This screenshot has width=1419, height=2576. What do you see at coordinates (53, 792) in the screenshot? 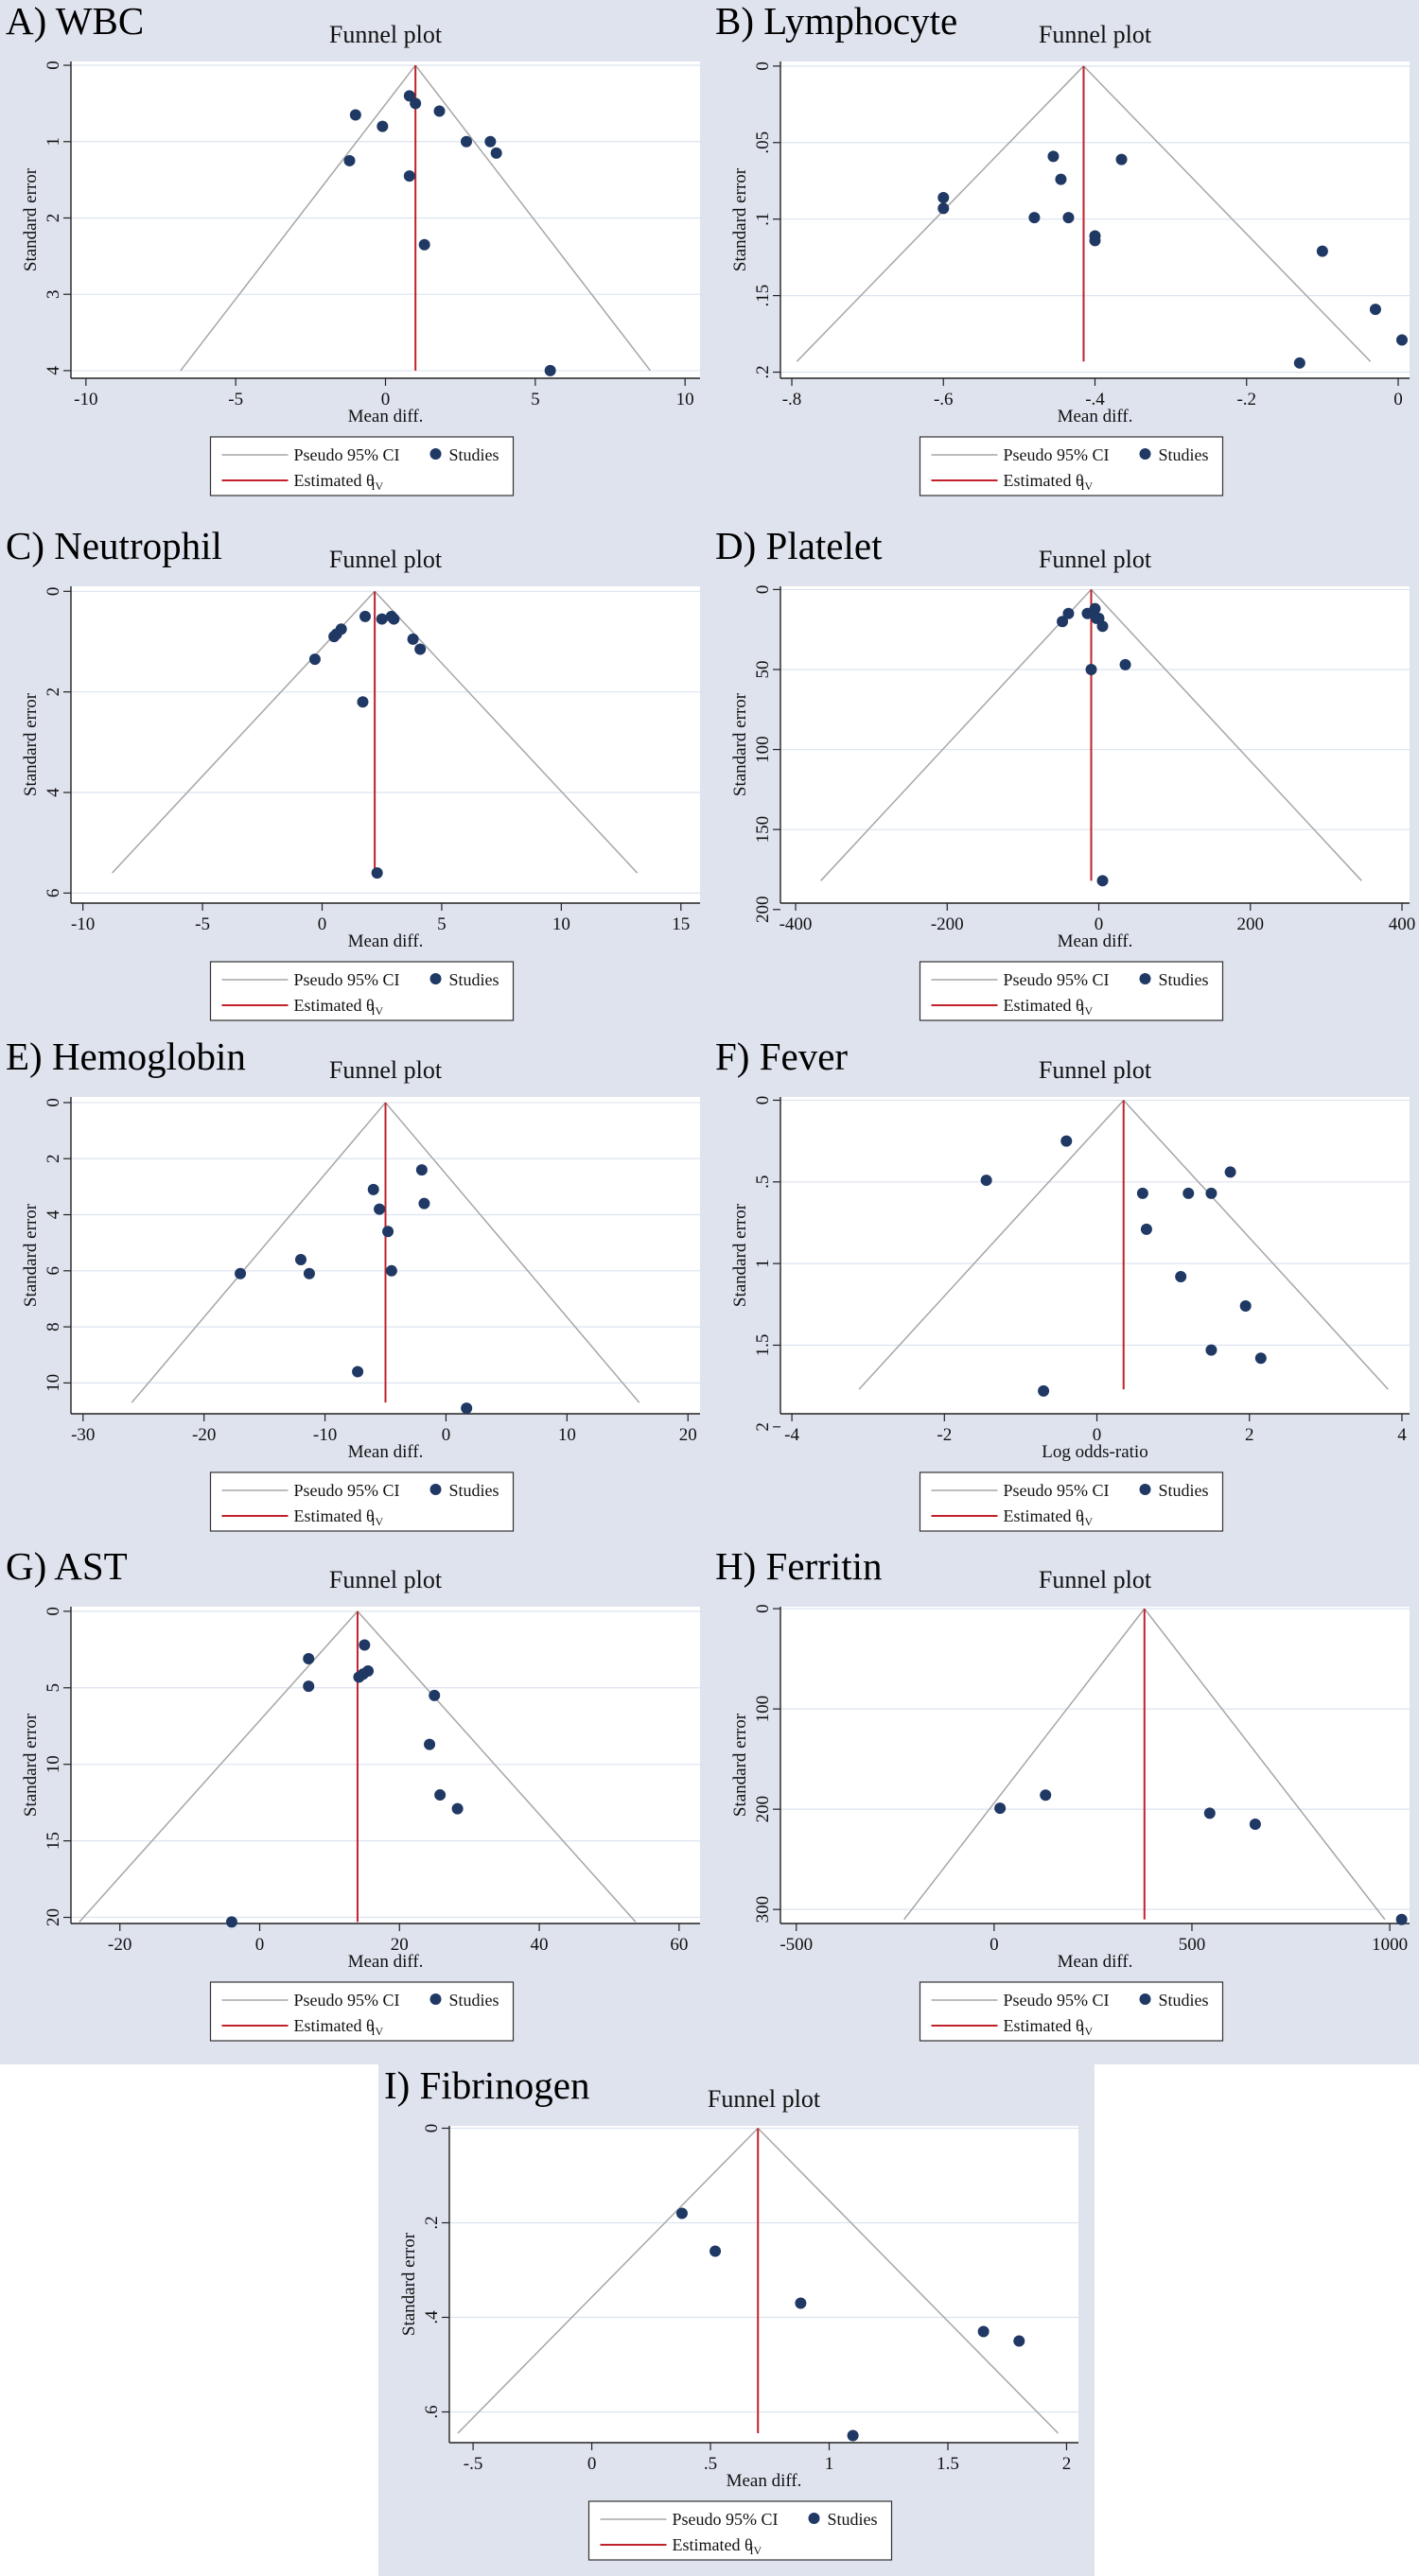
I see `y-tick-label: 4` at bounding box center [53, 792].